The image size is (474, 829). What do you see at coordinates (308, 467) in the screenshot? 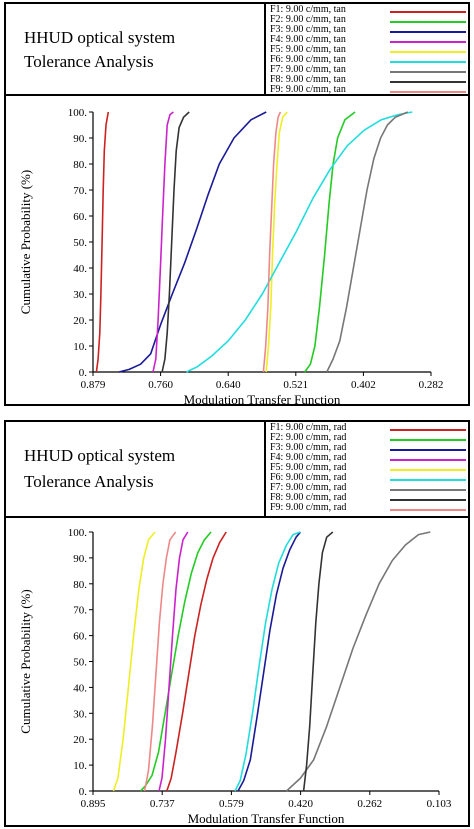
I see `legend-label: F5: 9.00 c/mm, rad` at bounding box center [308, 467].